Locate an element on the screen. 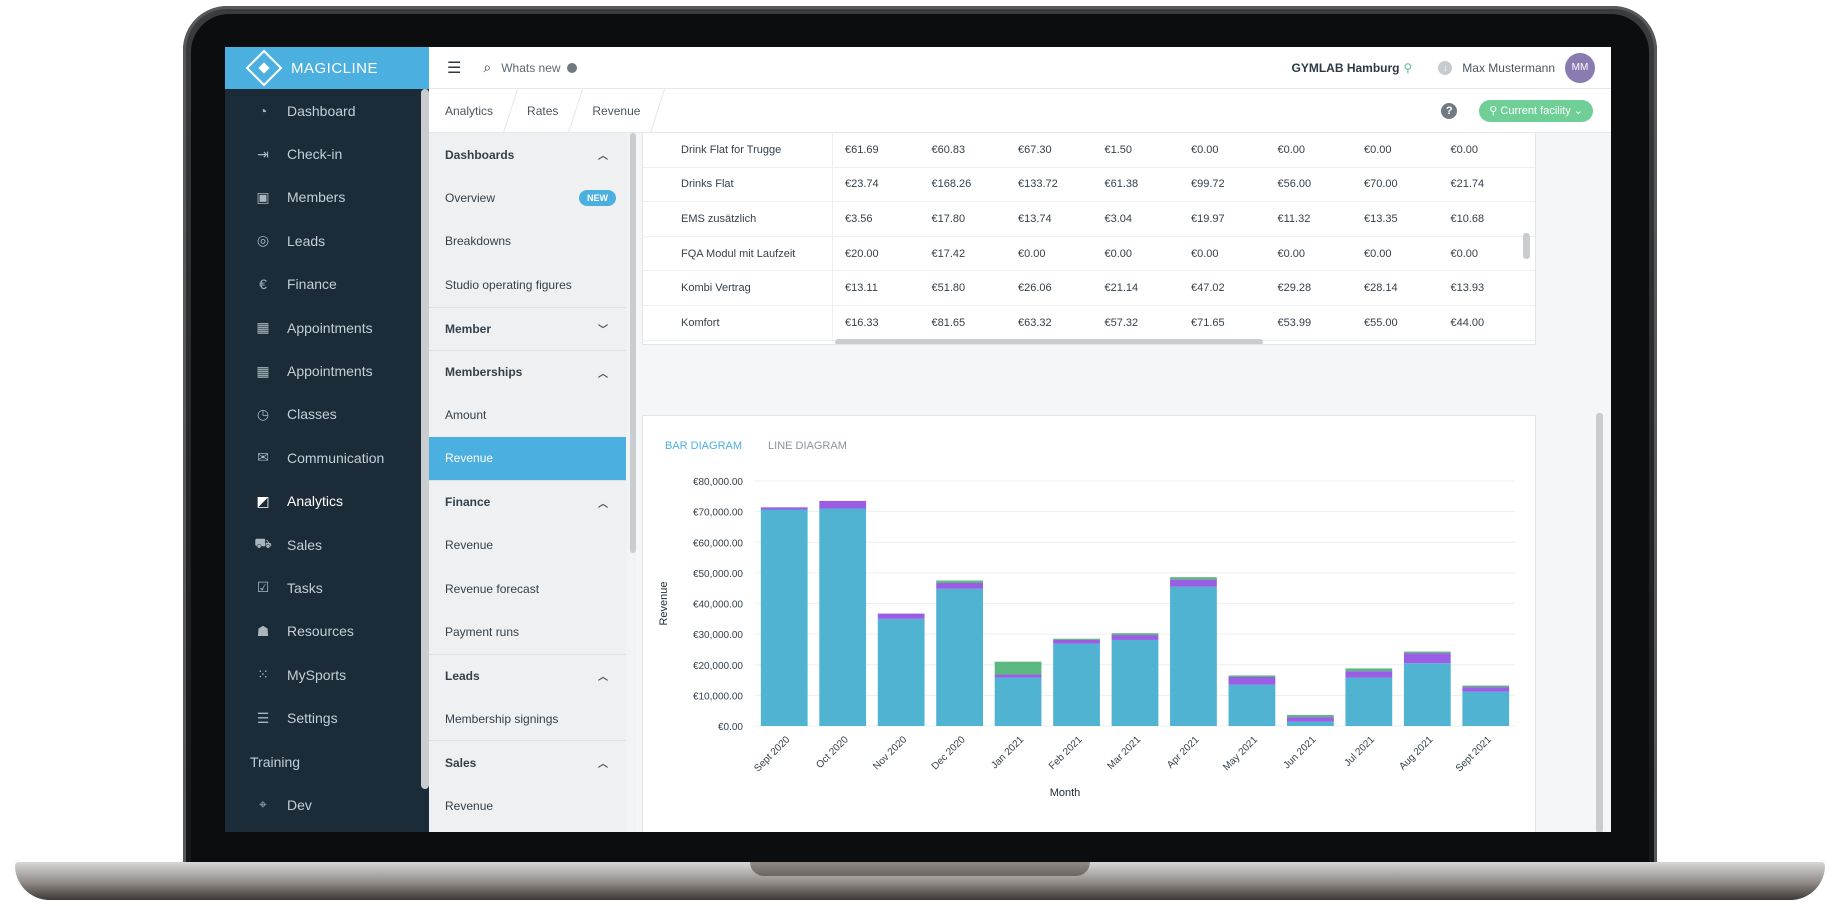 This screenshot has height=906, width=1840. user-name: Max Mustermann is located at coordinates (1508, 67).